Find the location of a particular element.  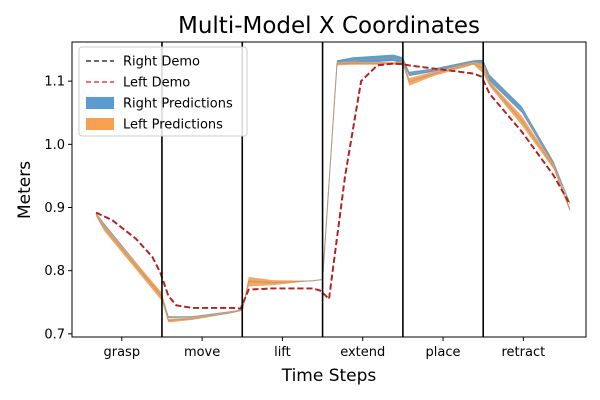

y-tick-label: 0.8 is located at coordinates (54, 271).